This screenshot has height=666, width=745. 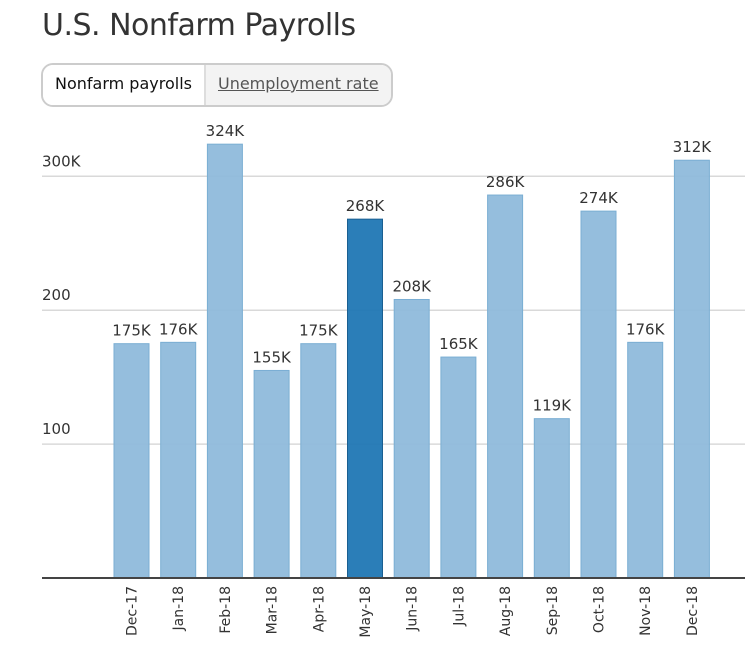 I want to click on x-tick-label: Jun-18, so click(x=413, y=609).